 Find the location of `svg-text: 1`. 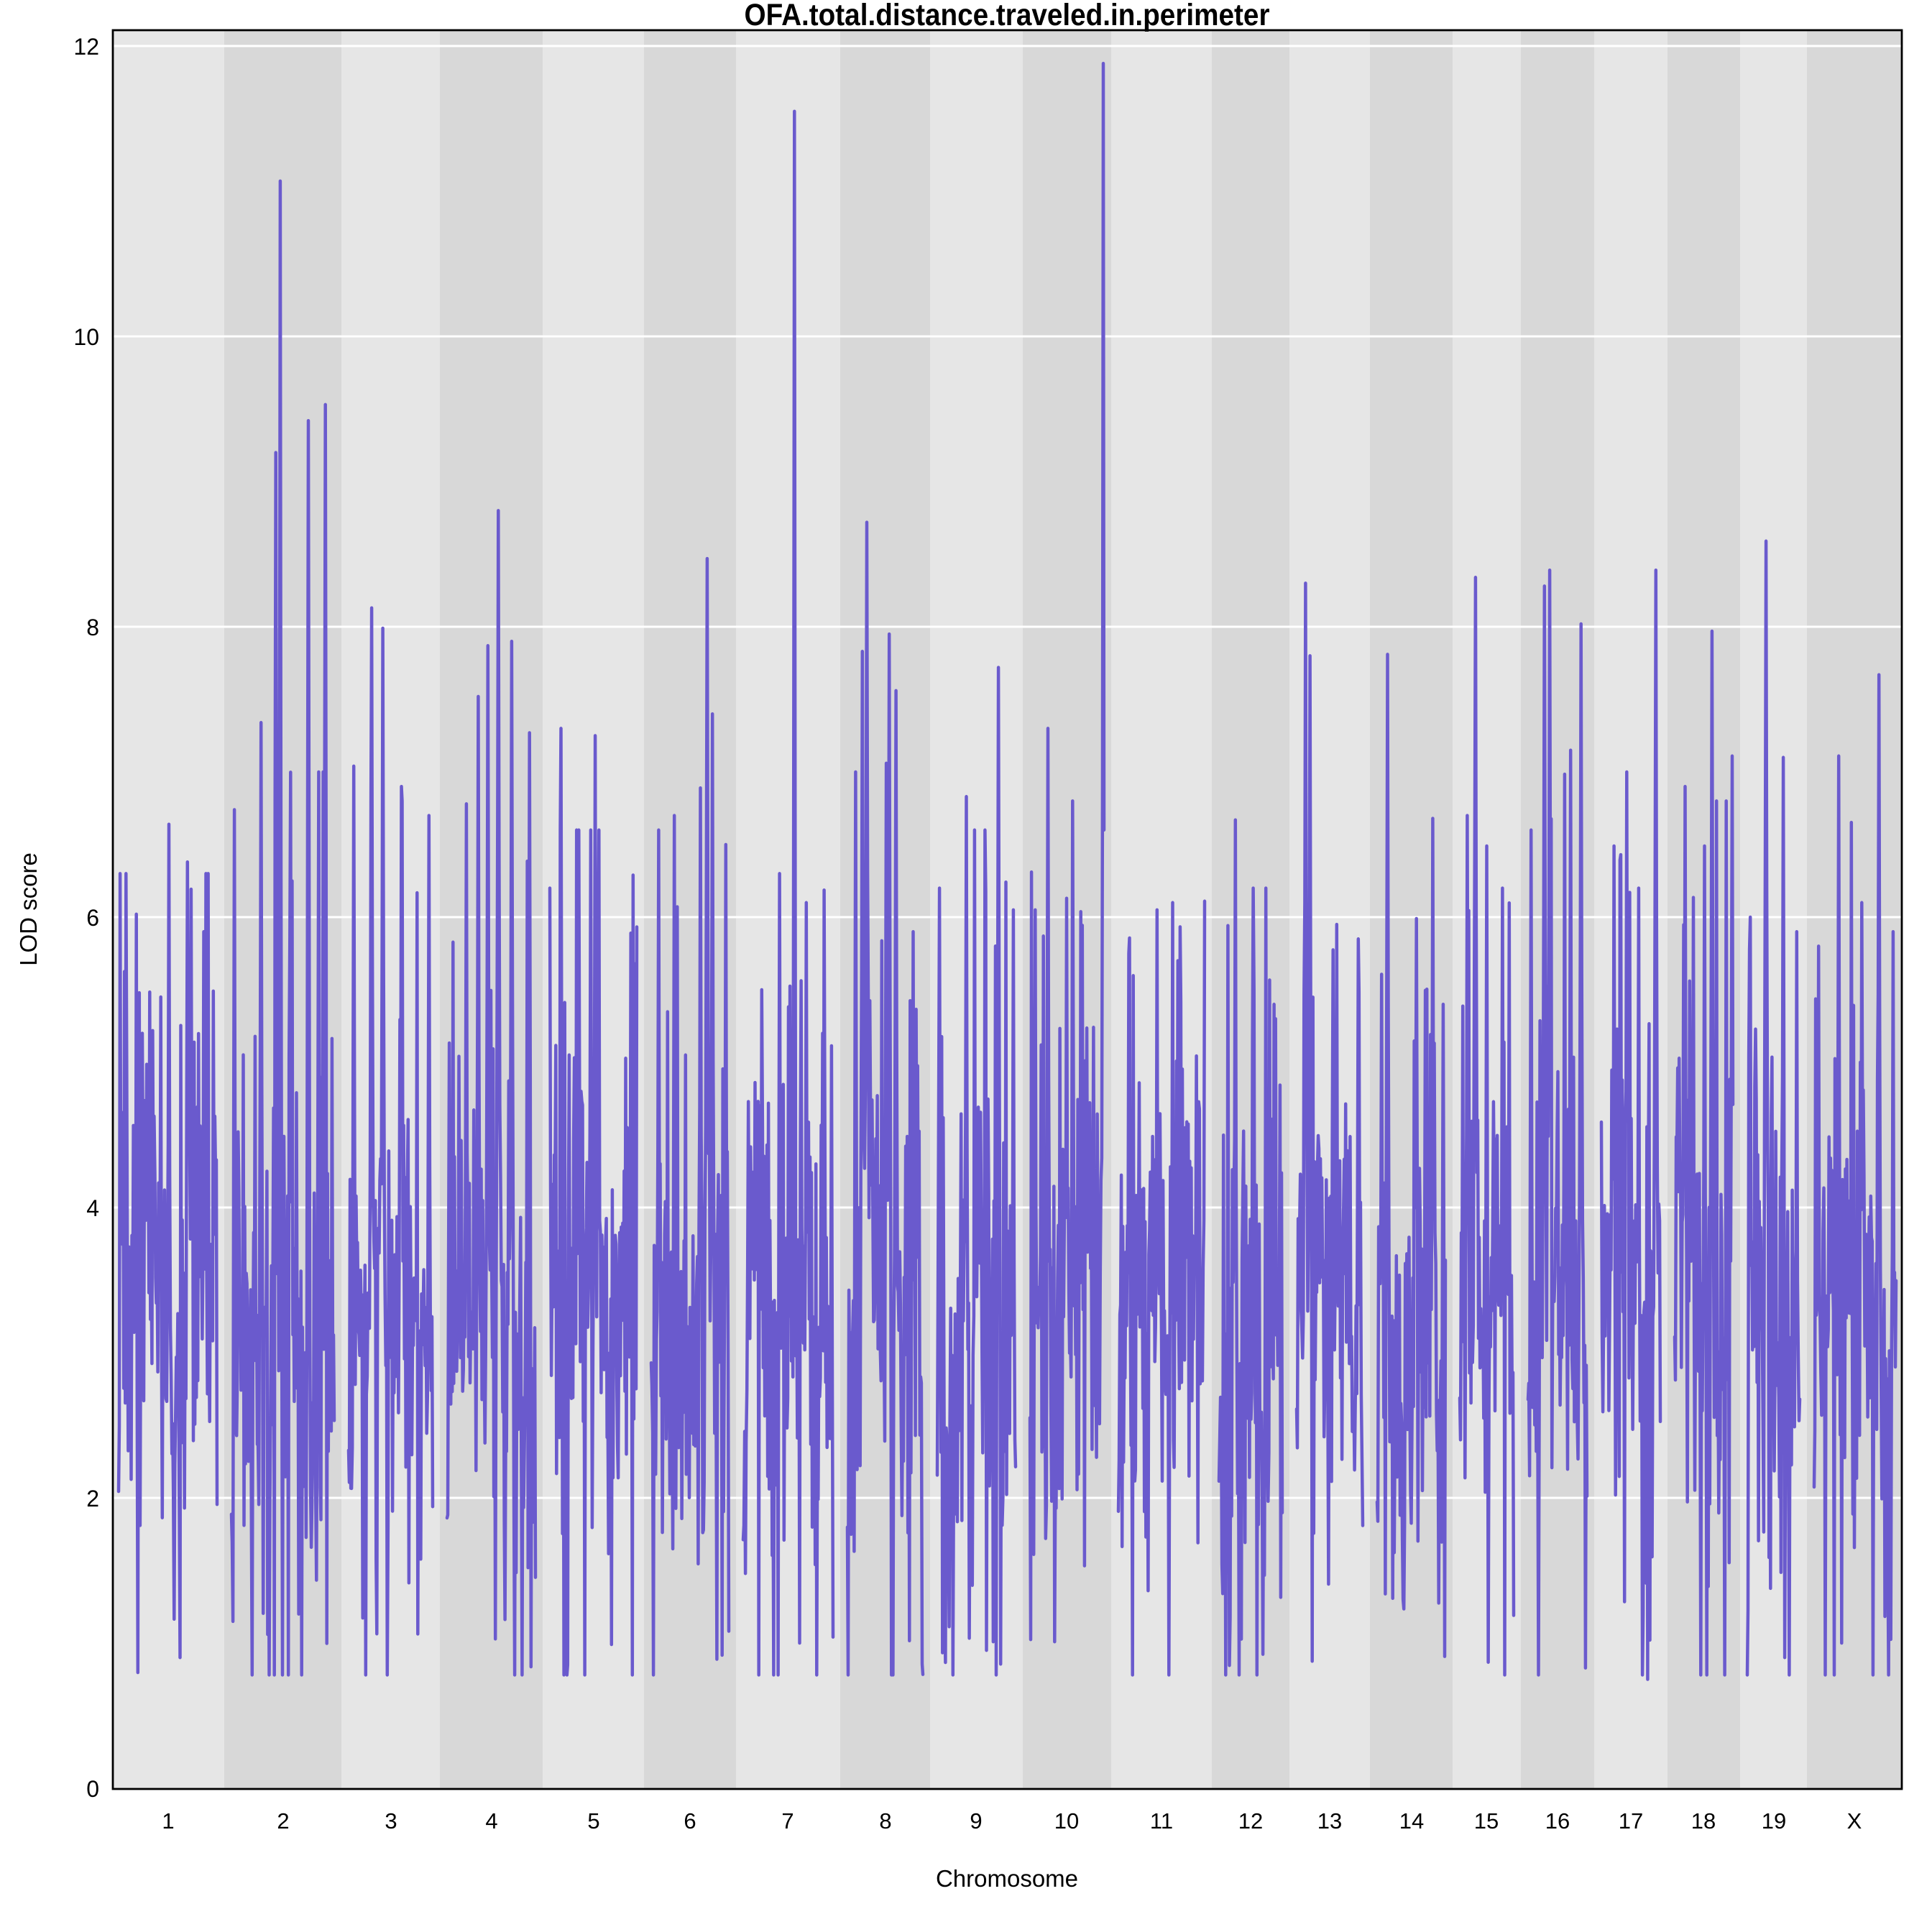

svg-text: 1 is located at coordinates (168, 1821).